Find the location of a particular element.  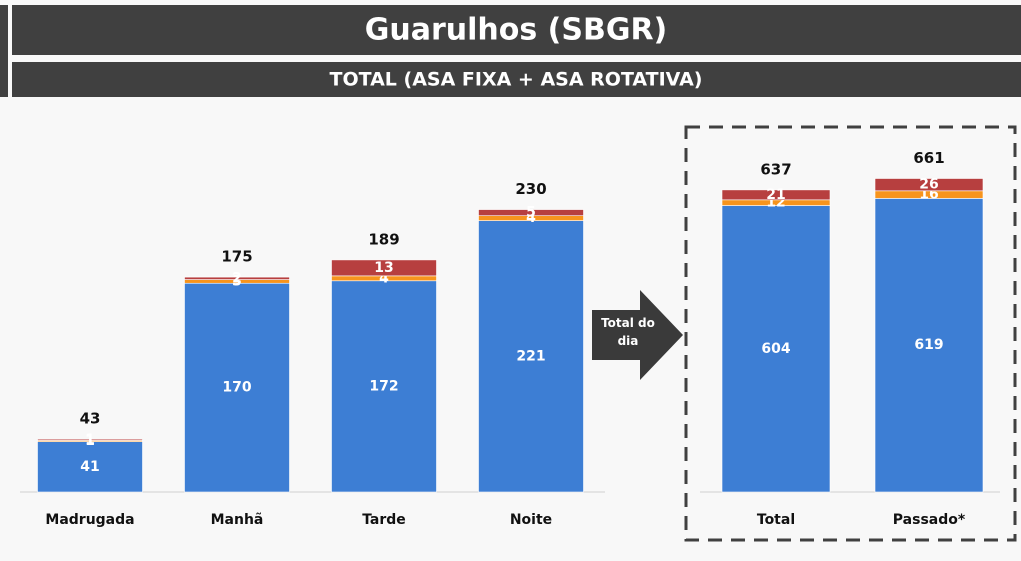

total-label: 637 is located at coordinates (775, 169).